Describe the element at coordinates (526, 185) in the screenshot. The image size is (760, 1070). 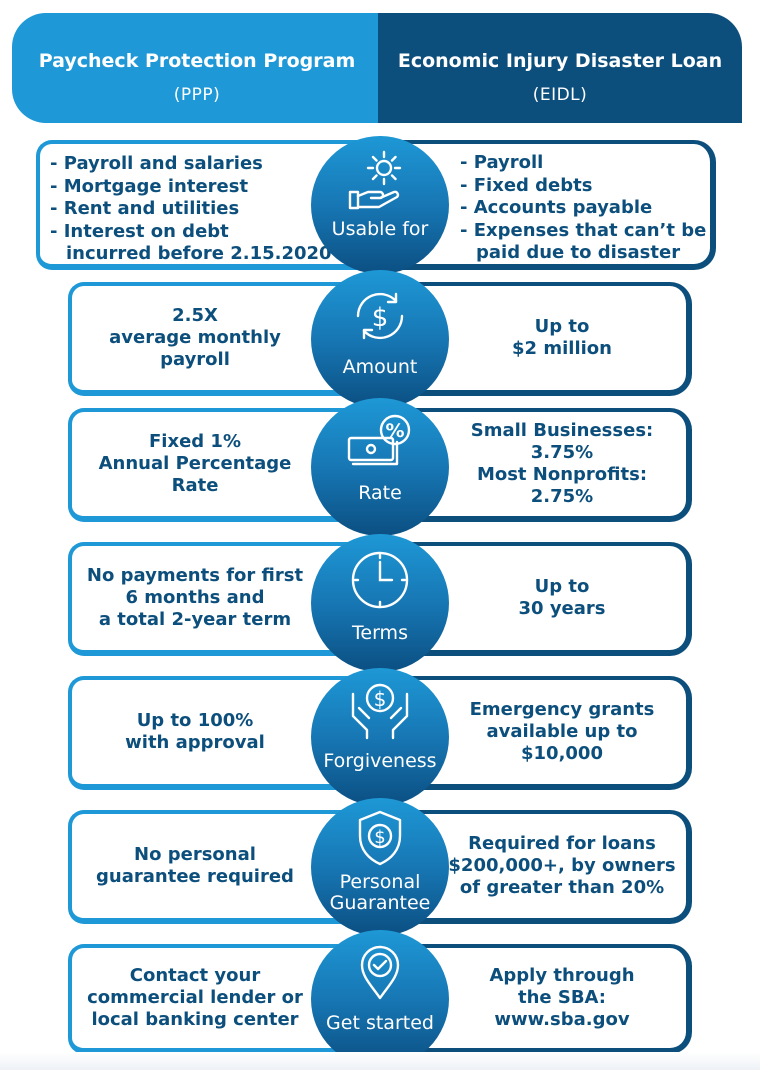
I see `list-item: - Fixed debts` at that location.